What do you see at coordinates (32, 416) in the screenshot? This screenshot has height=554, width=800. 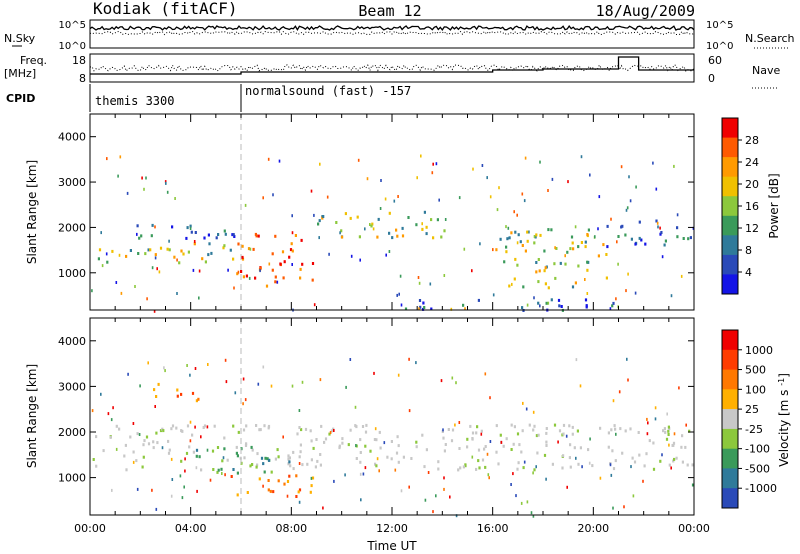 I see `velocity-ylabel: Slant Range [km]` at bounding box center [32, 416].